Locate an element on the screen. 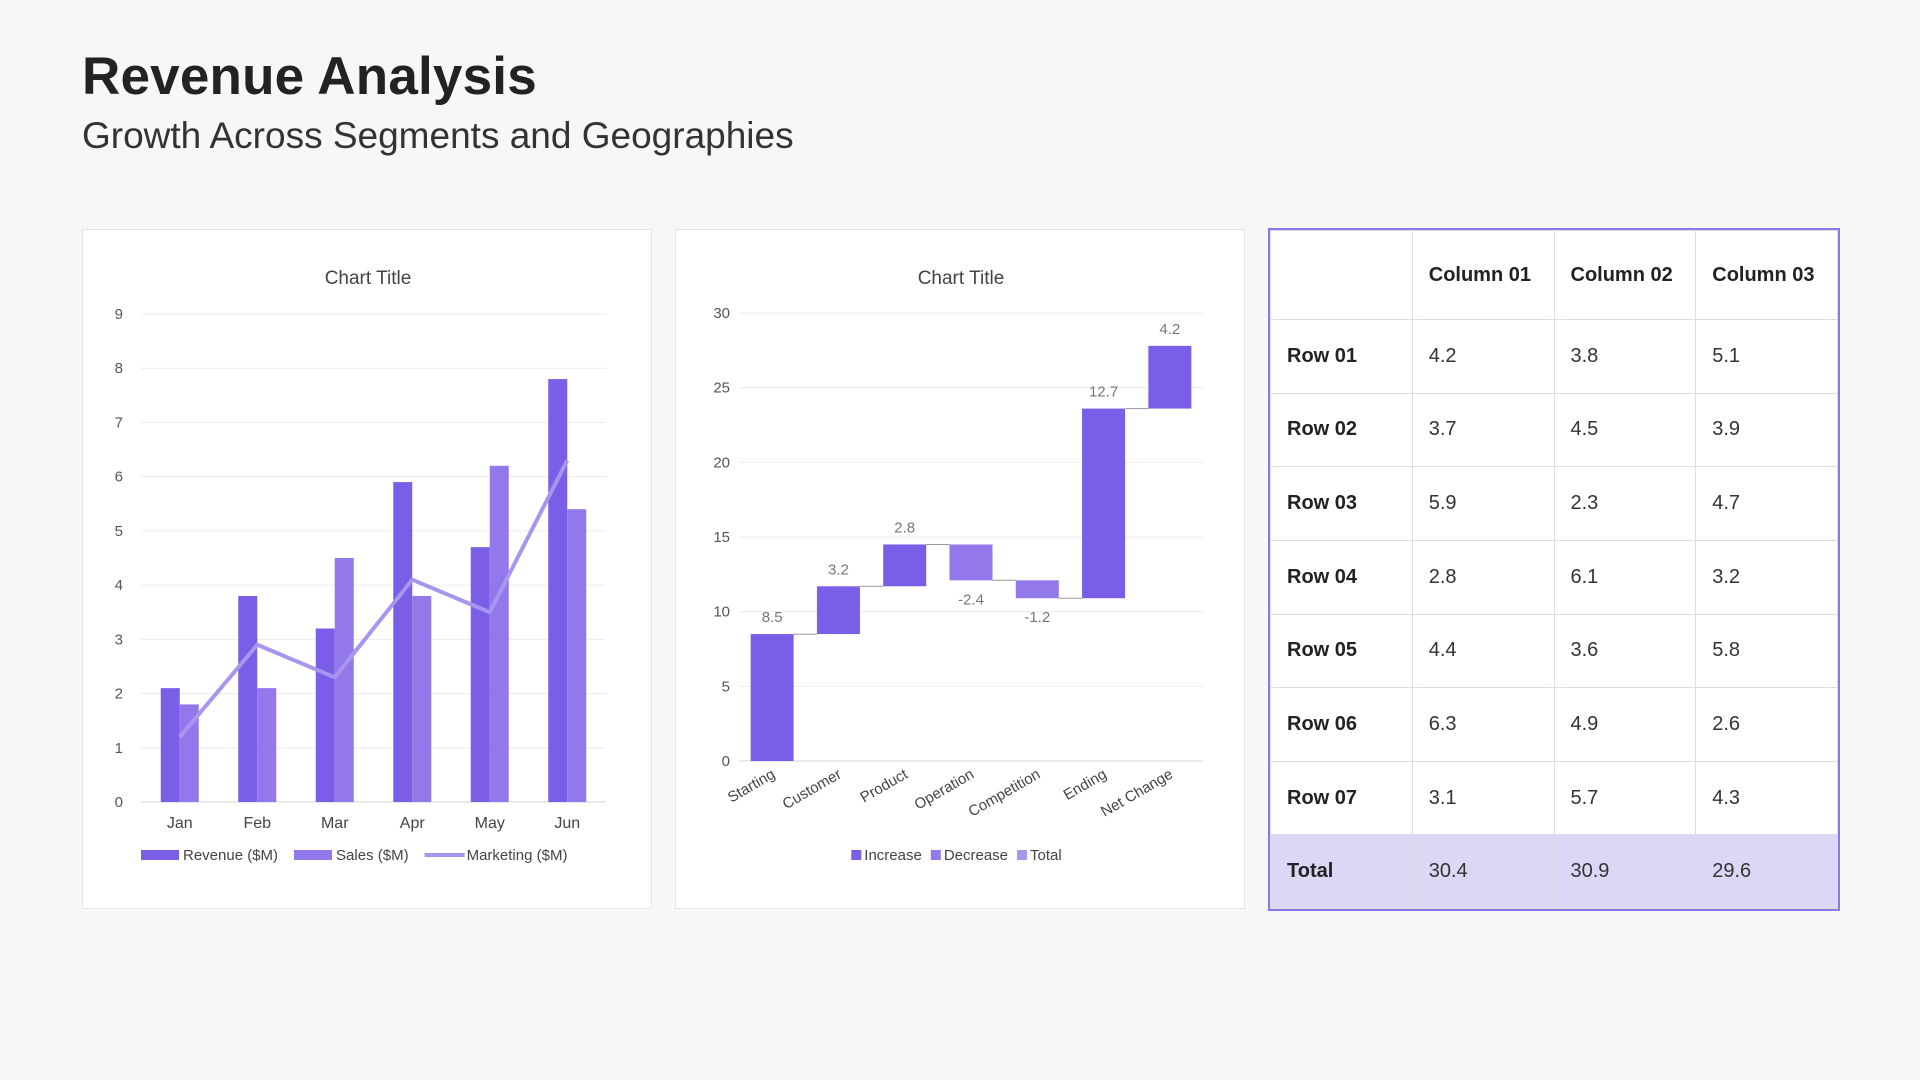  table-cell: 3.1 is located at coordinates (1483, 798).